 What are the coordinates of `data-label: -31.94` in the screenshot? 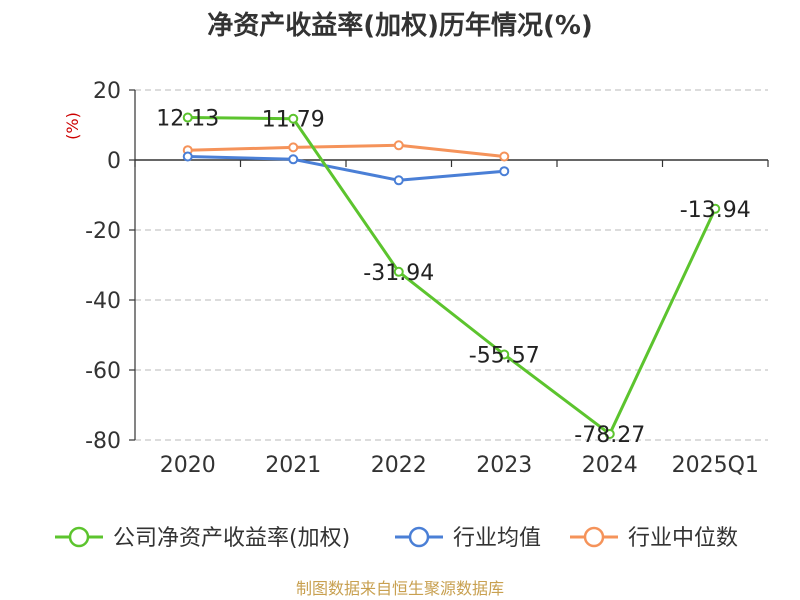 It's located at (398, 273).